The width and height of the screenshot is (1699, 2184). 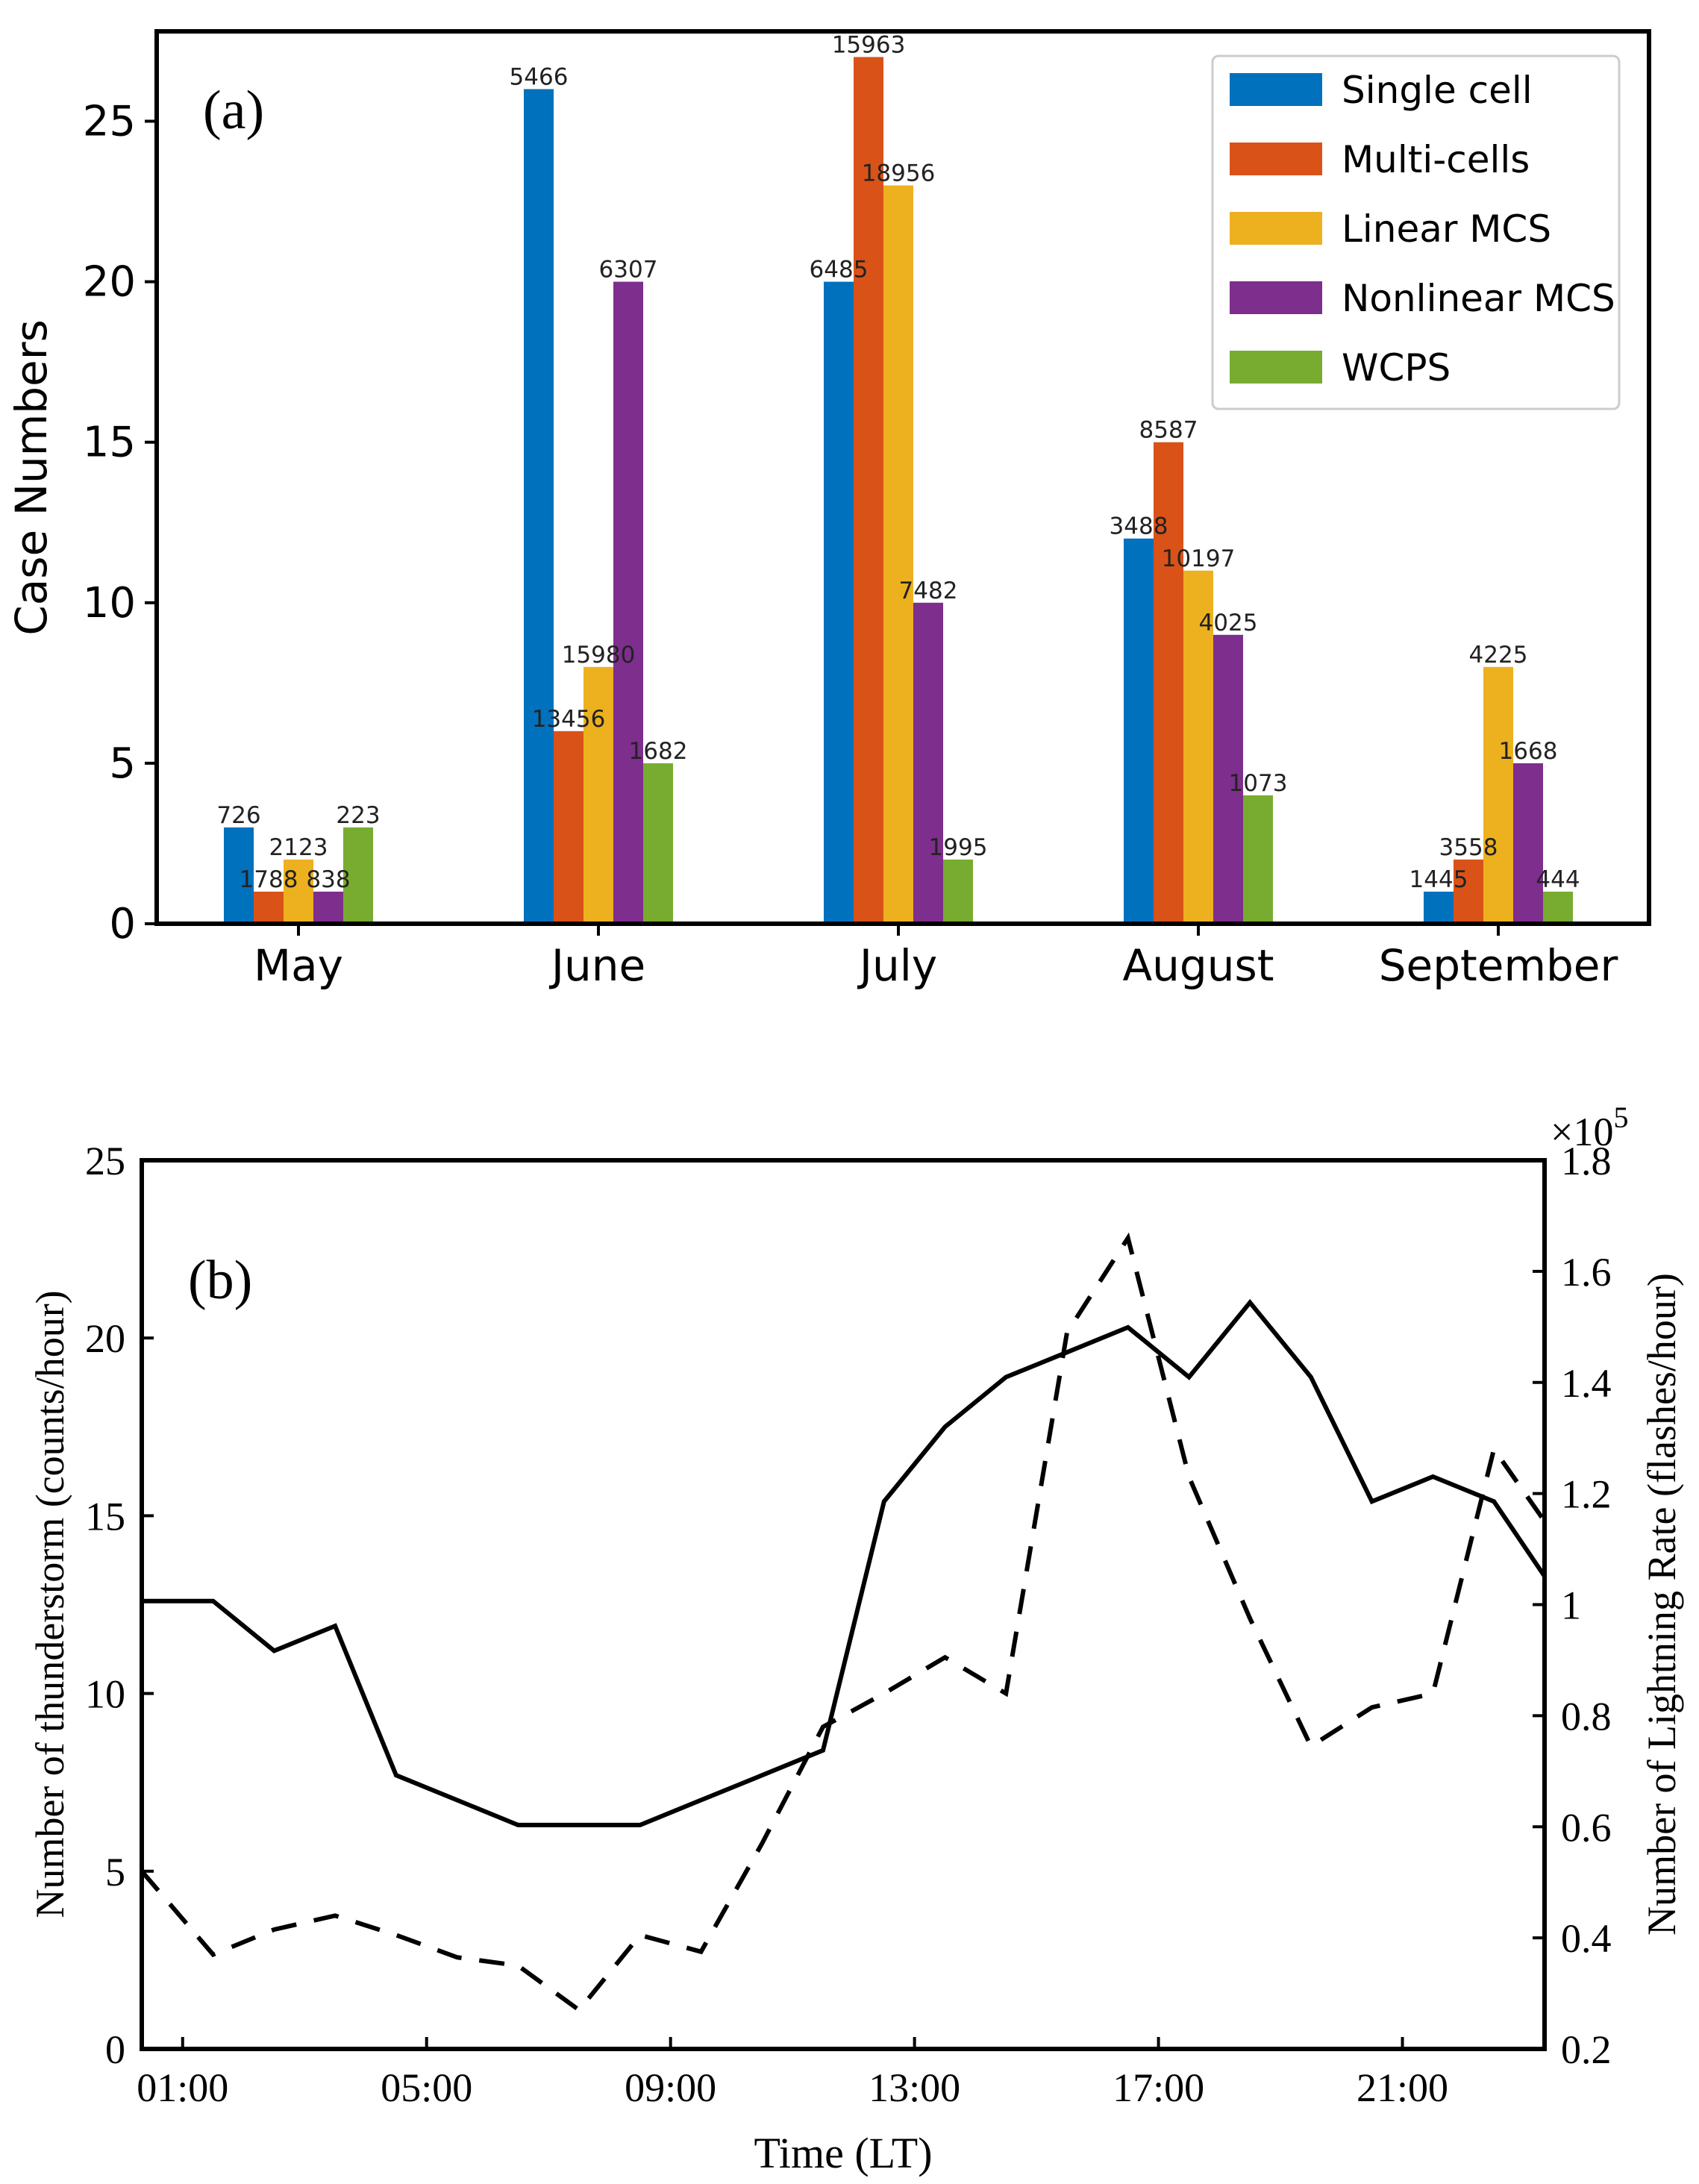 I want to click on bar-value-label: 838, so click(x=328, y=879).